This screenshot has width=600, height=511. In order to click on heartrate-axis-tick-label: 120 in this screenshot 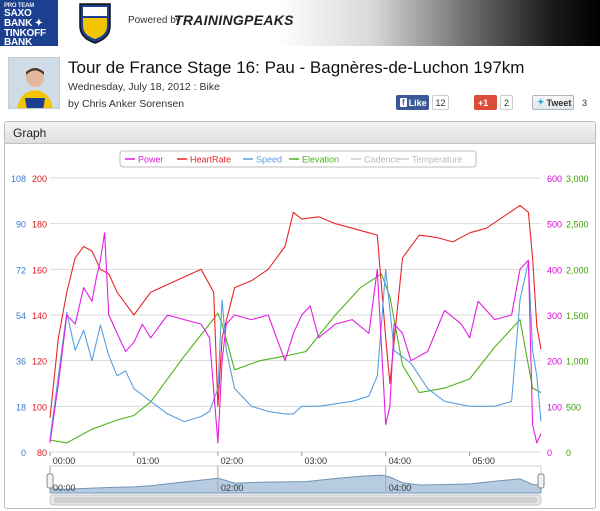, I will do `click(39, 362)`.